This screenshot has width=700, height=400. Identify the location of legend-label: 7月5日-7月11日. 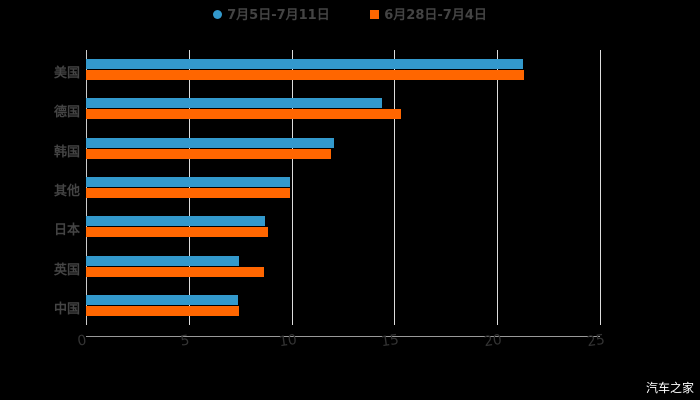
(278, 15).